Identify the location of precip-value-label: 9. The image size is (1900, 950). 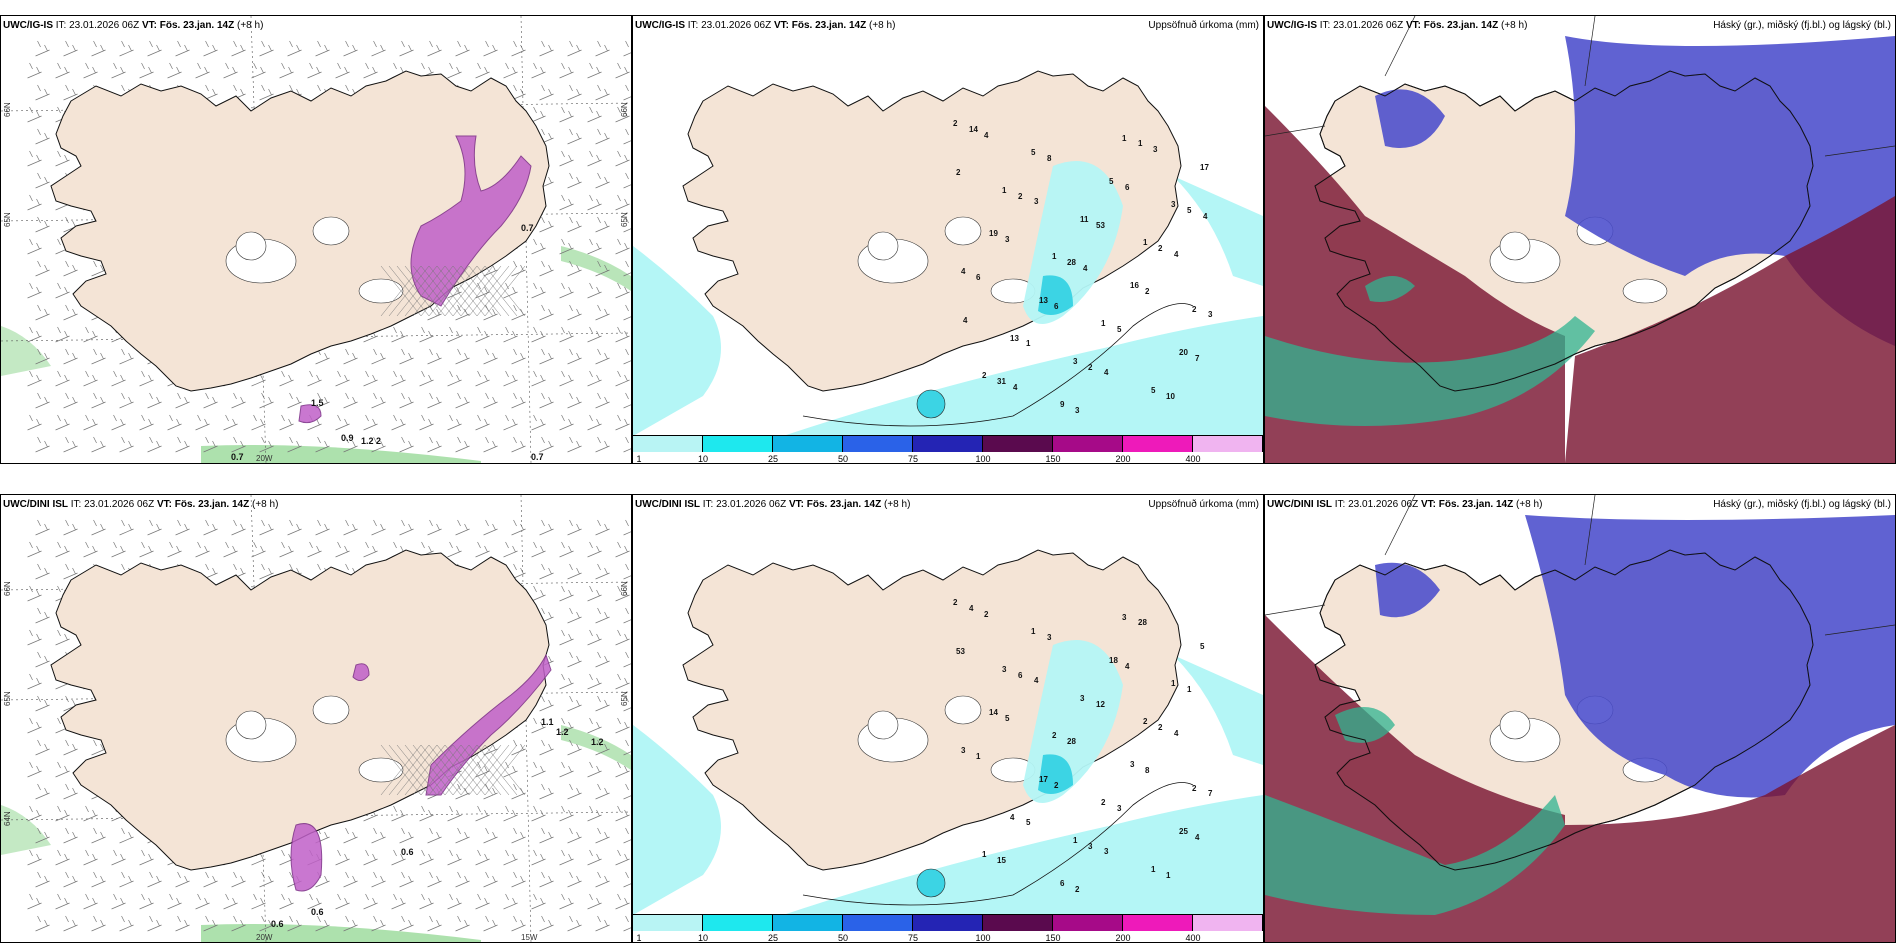
(1062, 404).